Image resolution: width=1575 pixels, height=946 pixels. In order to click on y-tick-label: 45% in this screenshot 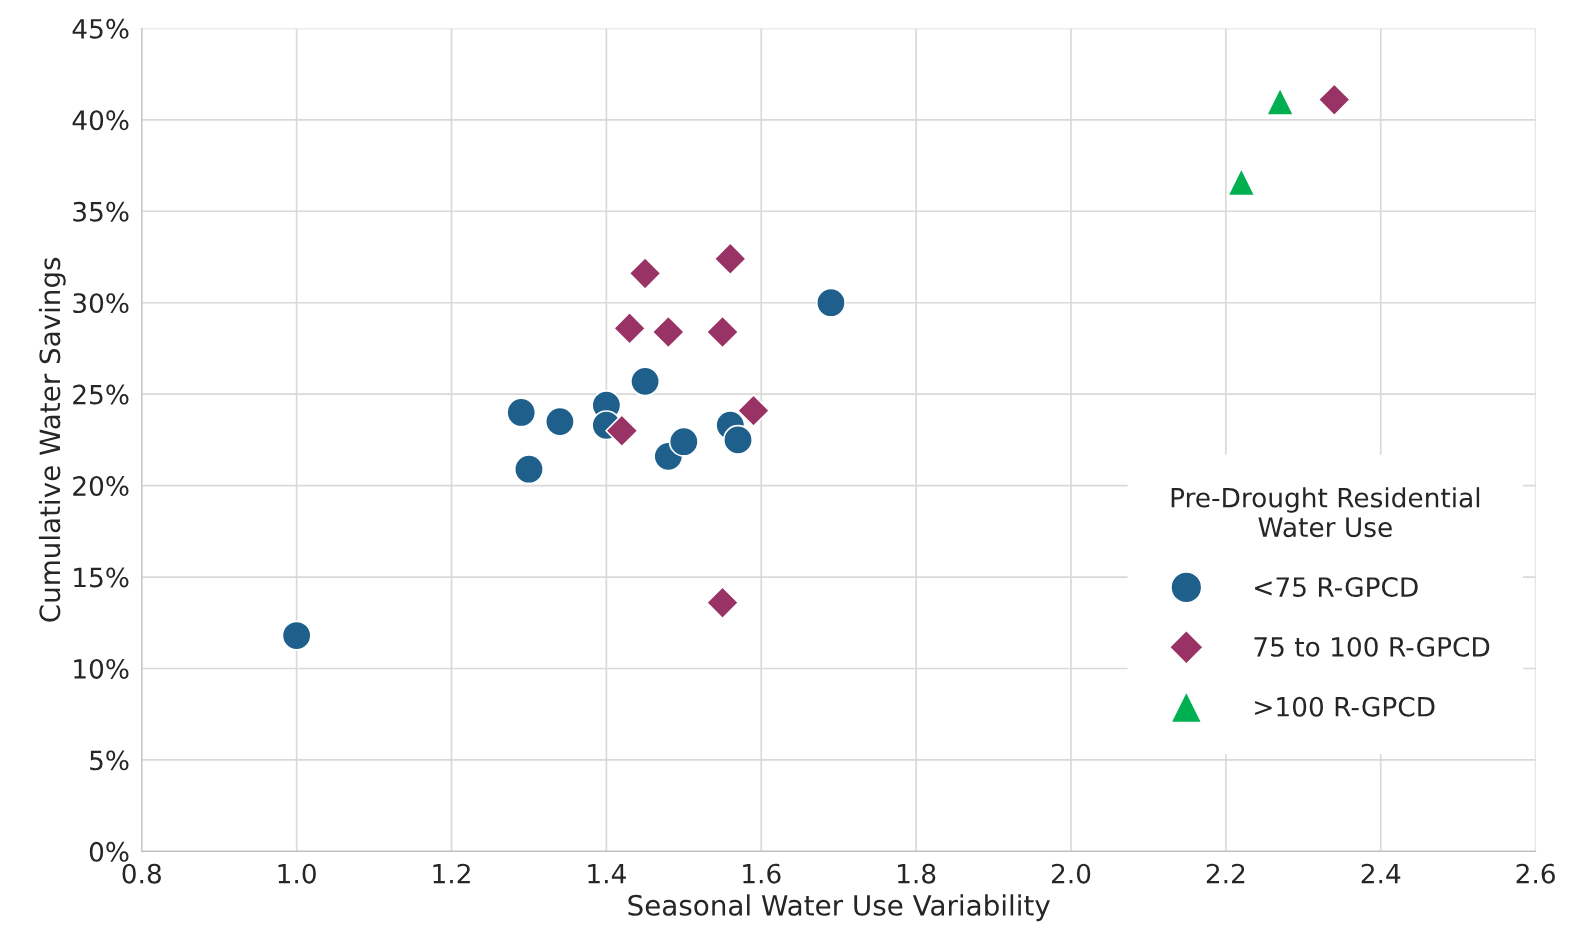, I will do `click(100, 28)`.